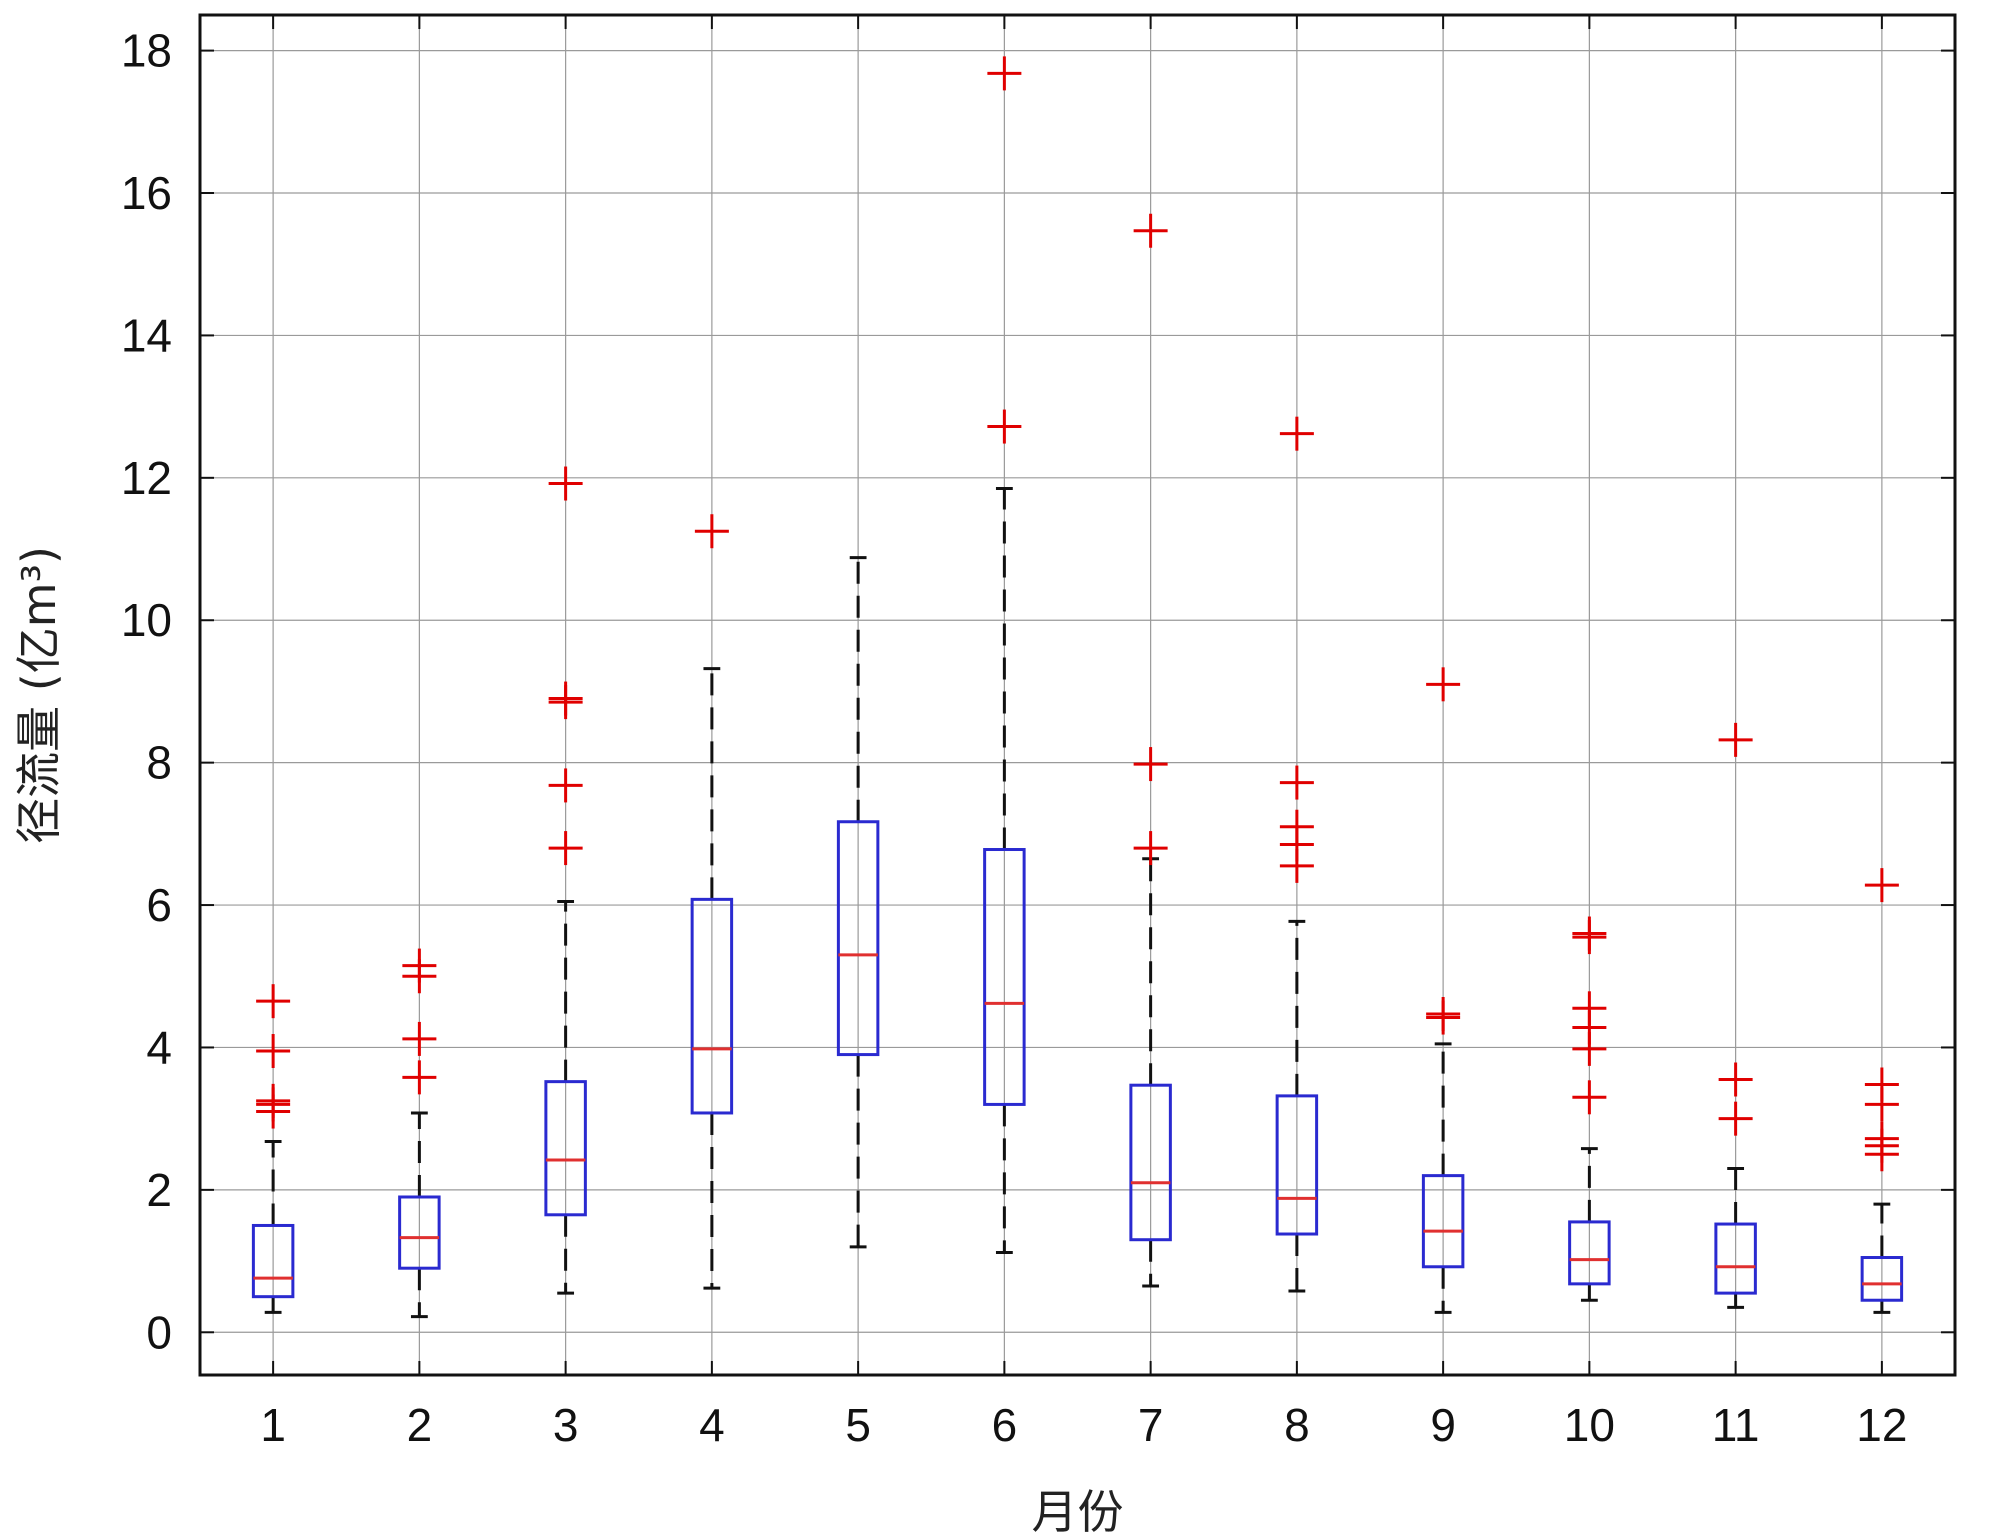 The height and width of the screenshot is (1536, 2000). Describe the element at coordinates (566, 1425) in the screenshot. I see `x-tick-label: 3` at that location.